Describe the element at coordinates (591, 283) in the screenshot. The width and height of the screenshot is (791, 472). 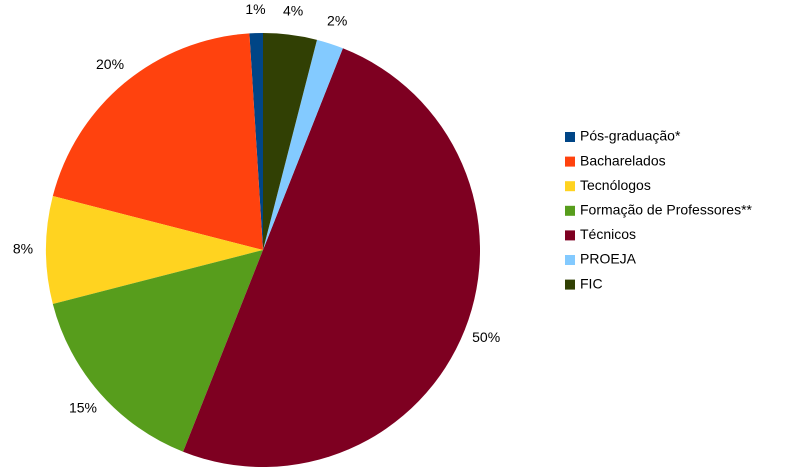
I see `legend-label: FIC` at that location.